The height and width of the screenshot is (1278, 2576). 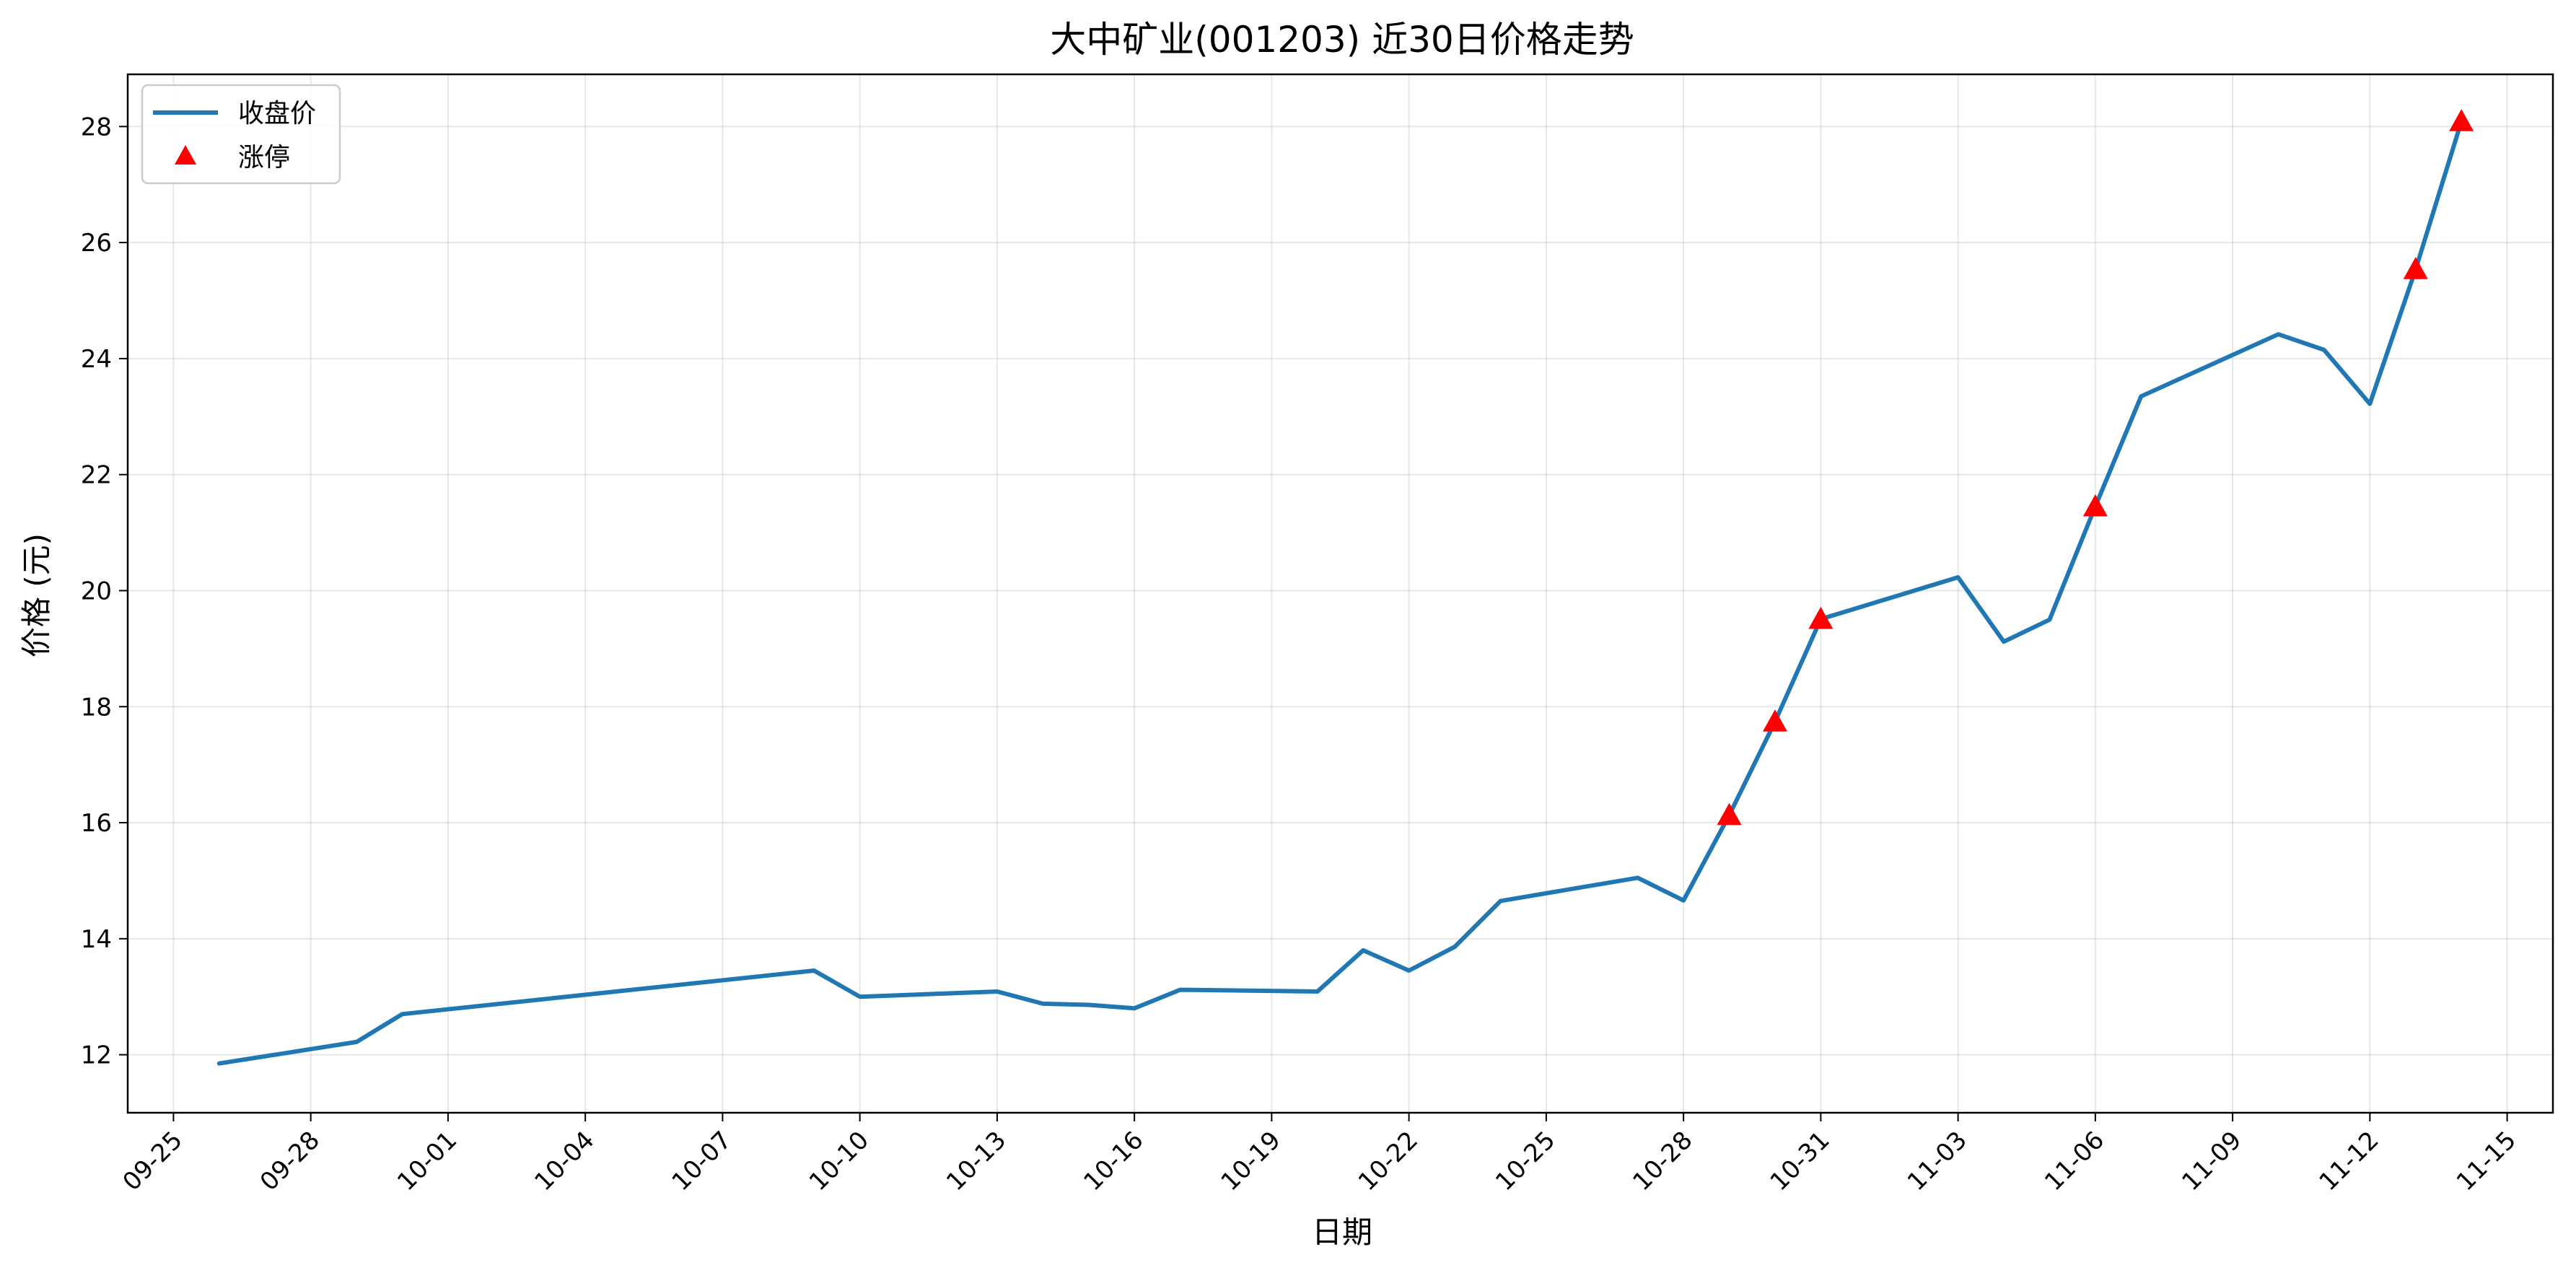 I want to click on y-tick-label: 12, so click(x=97, y=1055).